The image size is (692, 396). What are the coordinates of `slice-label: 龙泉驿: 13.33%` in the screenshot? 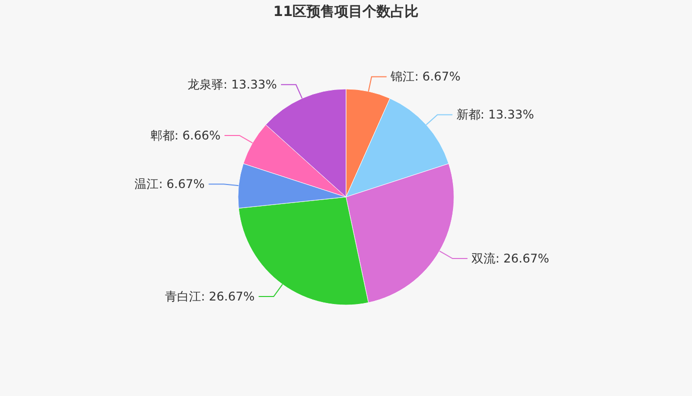 It's located at (232, 85).